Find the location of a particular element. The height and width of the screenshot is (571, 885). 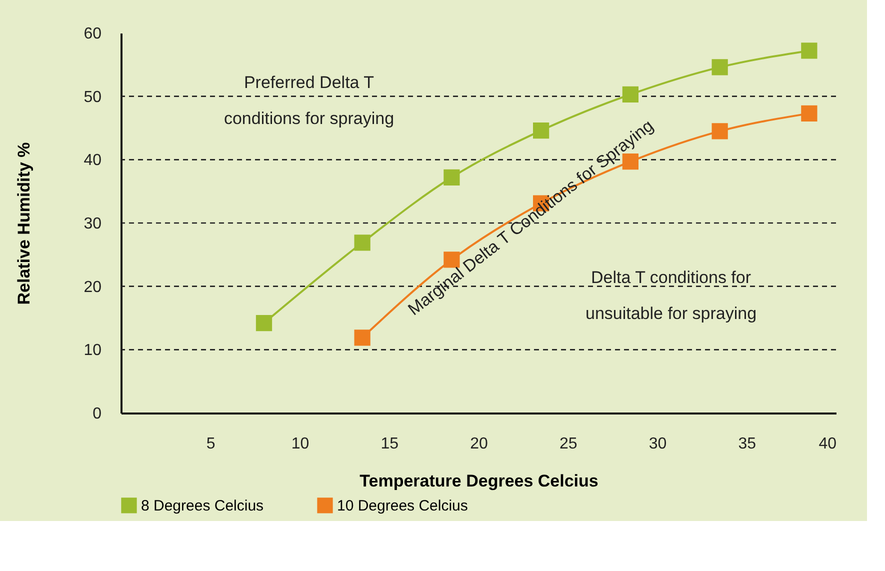

x-tick-label: 20 is located at coordinates (479, 444).